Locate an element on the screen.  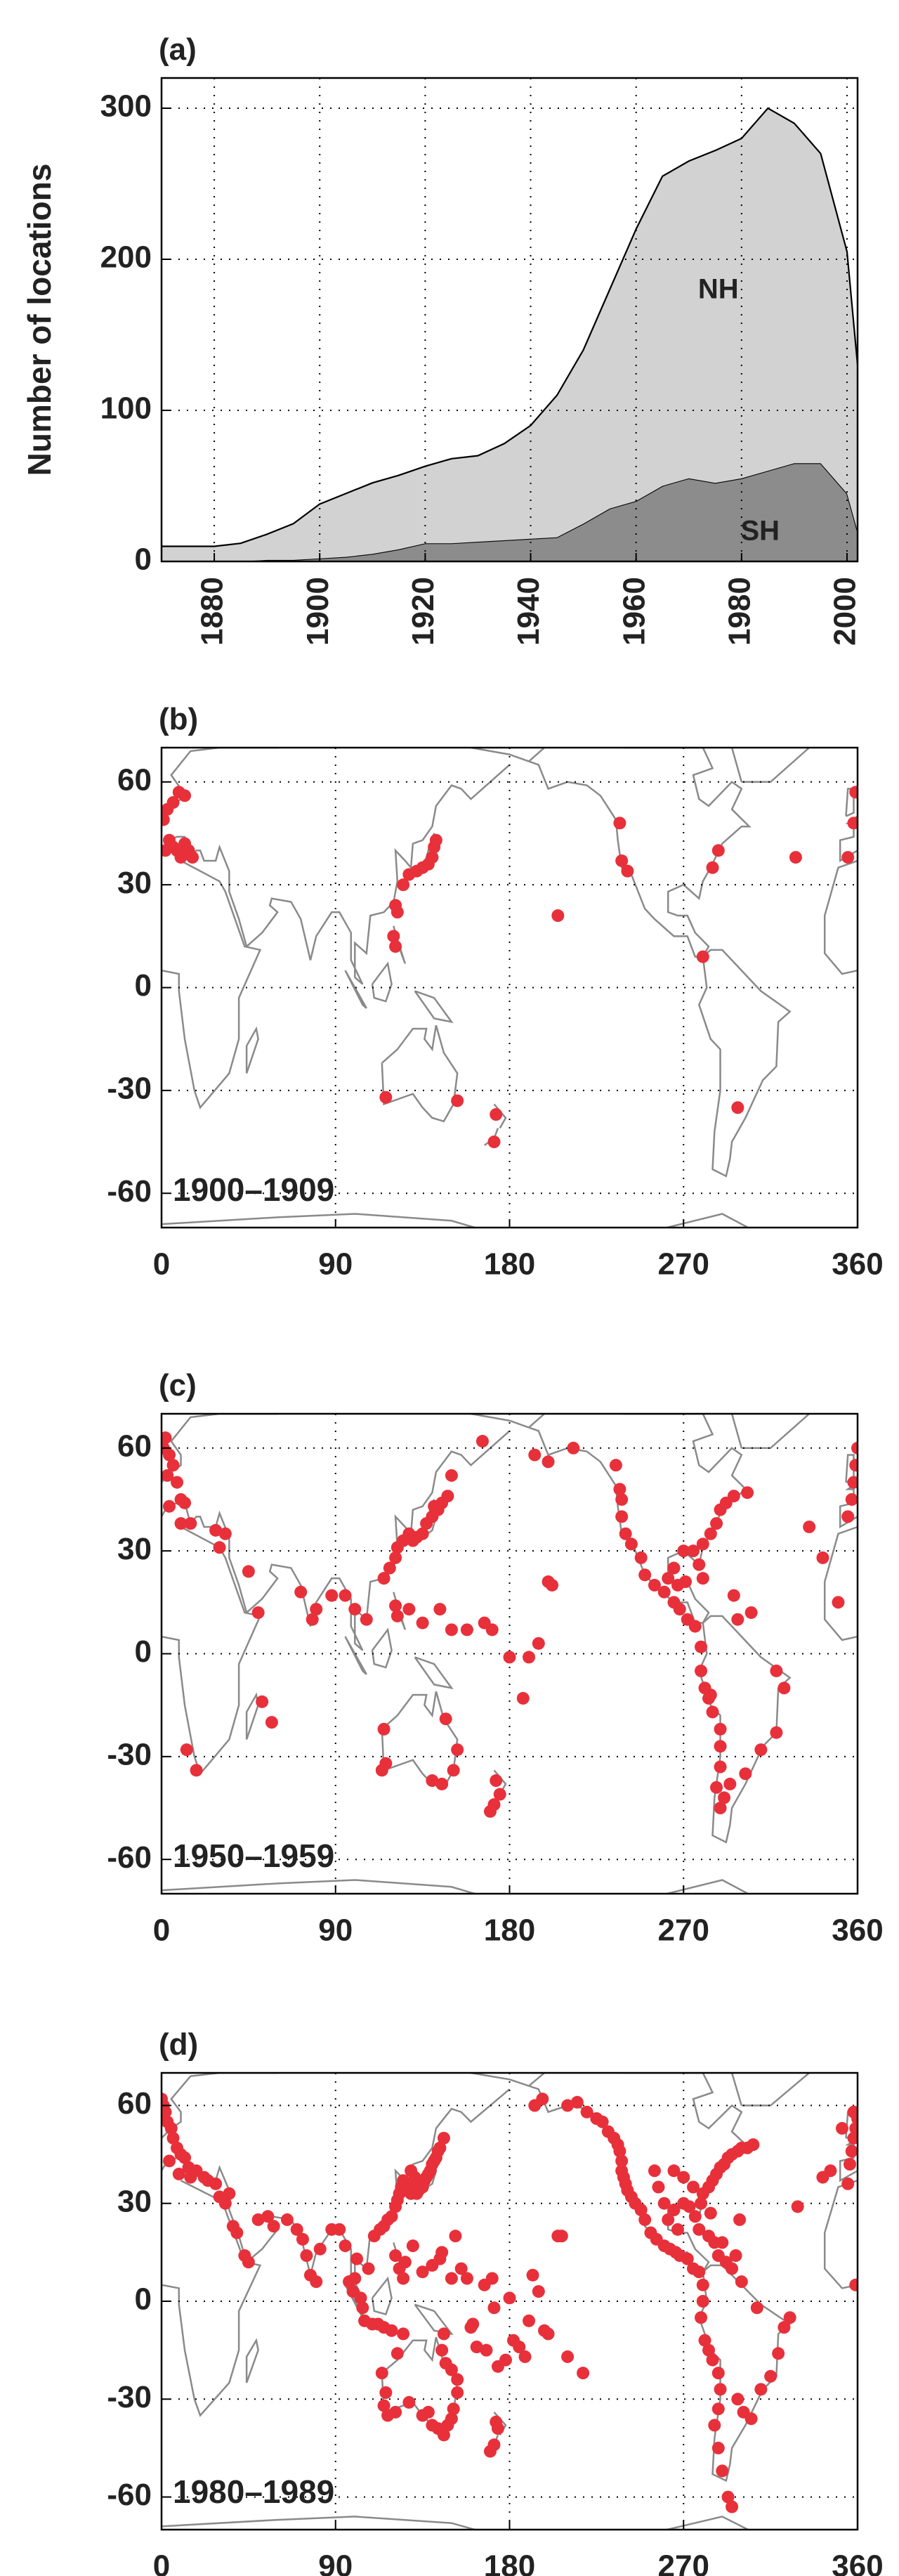
y-tick-label: 60 is located at coordinates (134, 779).